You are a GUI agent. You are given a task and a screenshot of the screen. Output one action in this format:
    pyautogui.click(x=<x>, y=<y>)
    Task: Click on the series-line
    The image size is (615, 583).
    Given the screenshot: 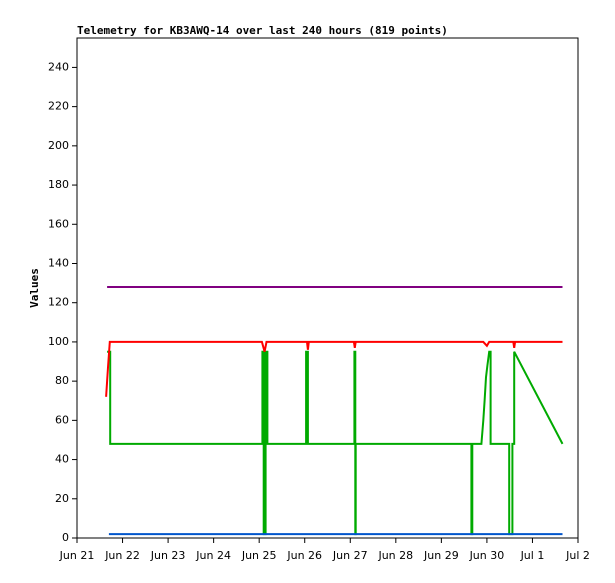 What is the action you would take?
    pyautogui.click(x=334, y=368)
    